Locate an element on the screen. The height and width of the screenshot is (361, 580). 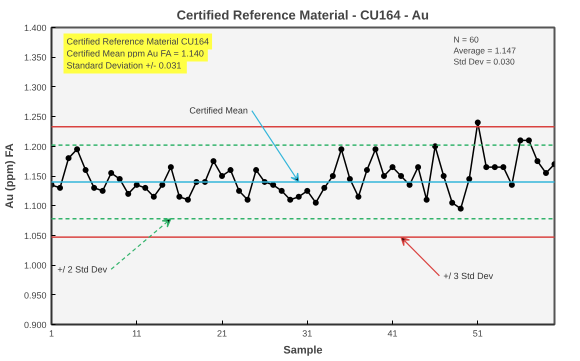
y-tick-label: 1.300 is located at coordinates (35, 87).